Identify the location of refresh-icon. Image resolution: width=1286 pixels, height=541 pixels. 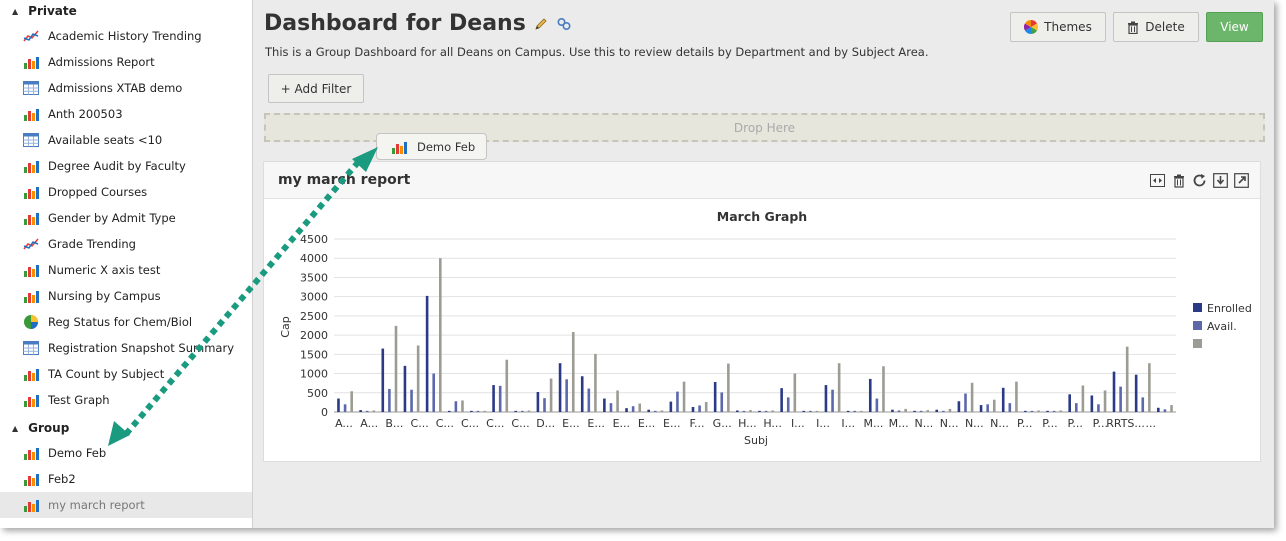
(1199, 180).